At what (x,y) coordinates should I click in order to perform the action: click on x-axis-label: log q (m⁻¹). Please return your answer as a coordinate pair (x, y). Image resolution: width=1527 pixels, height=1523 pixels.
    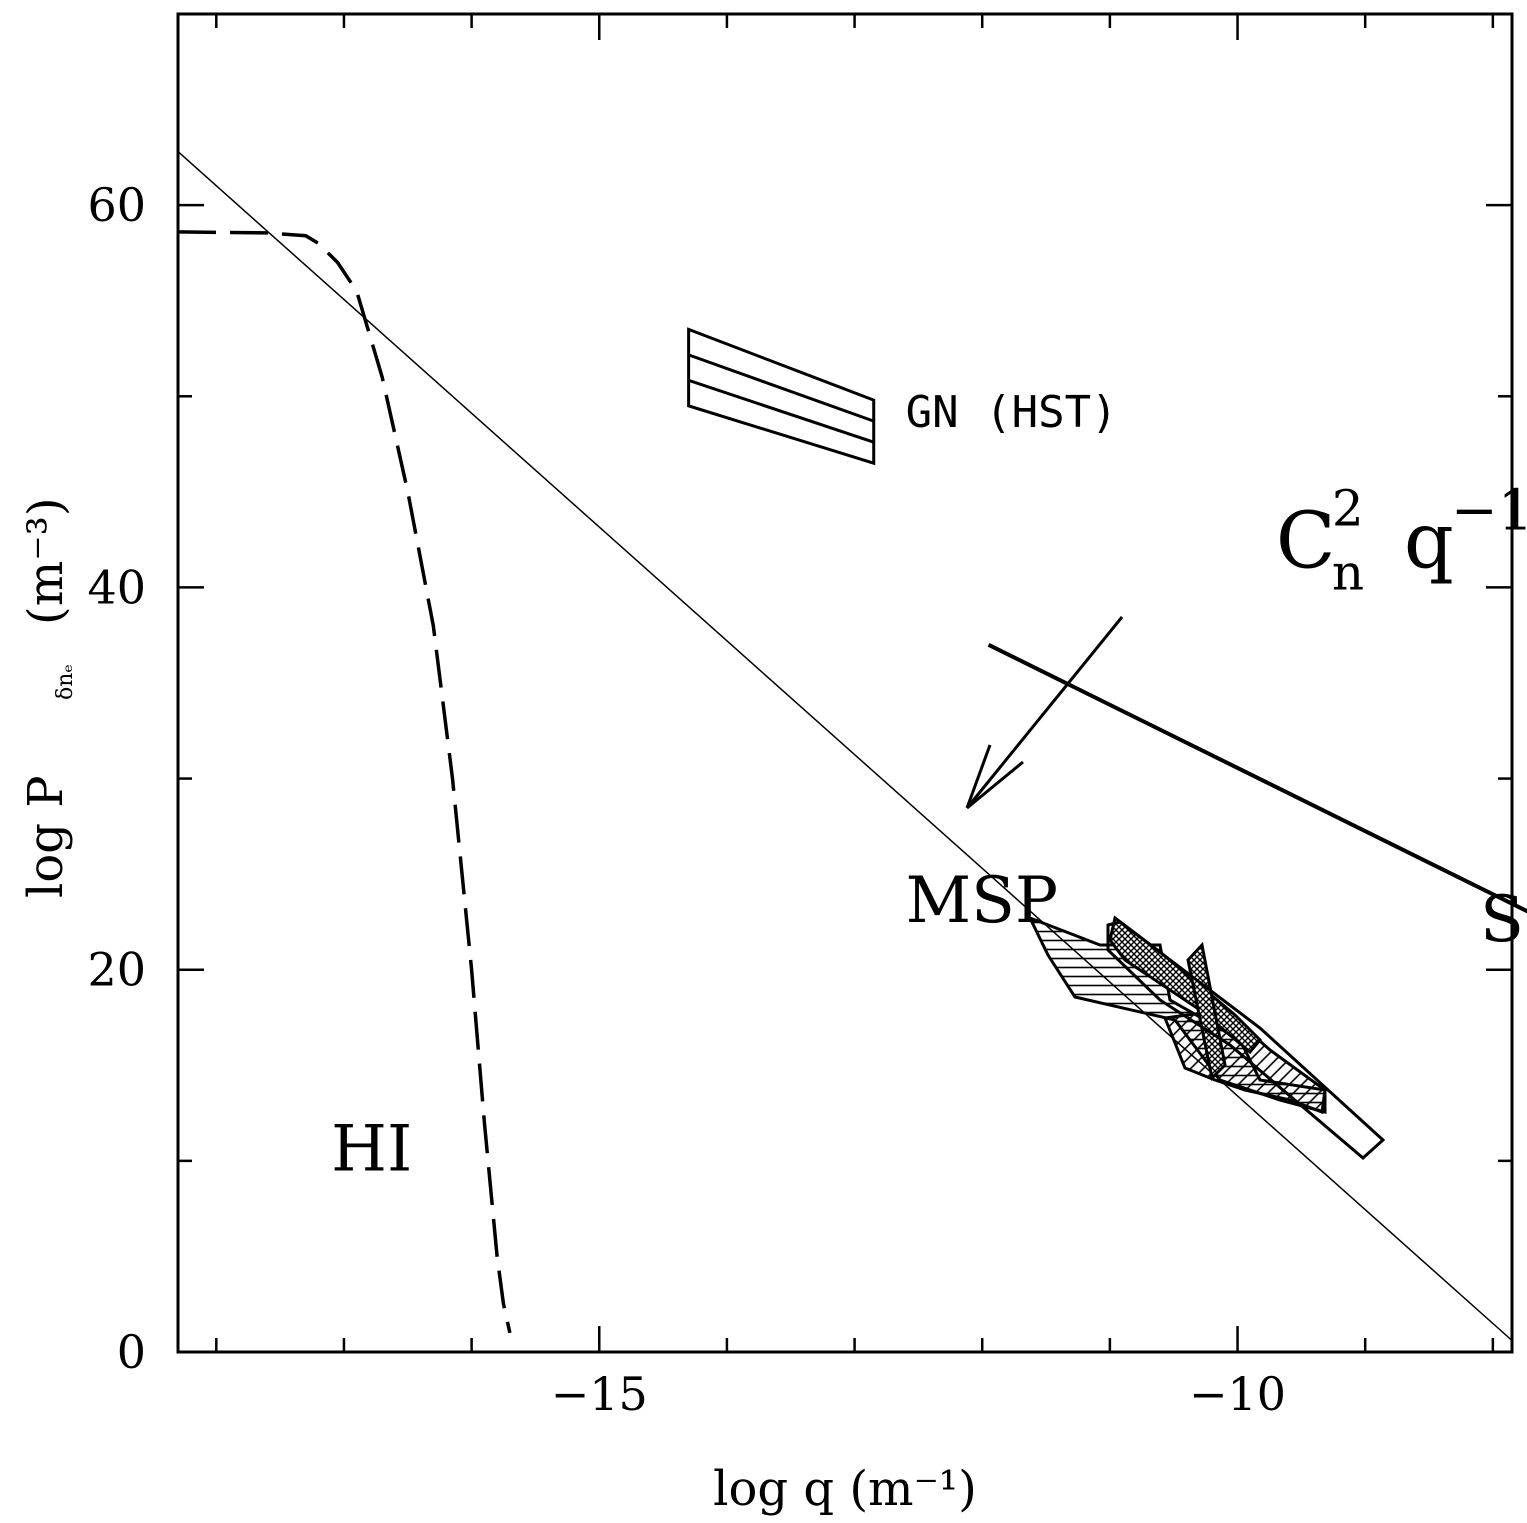
    Looking at the image, I should click on (845, 1489).